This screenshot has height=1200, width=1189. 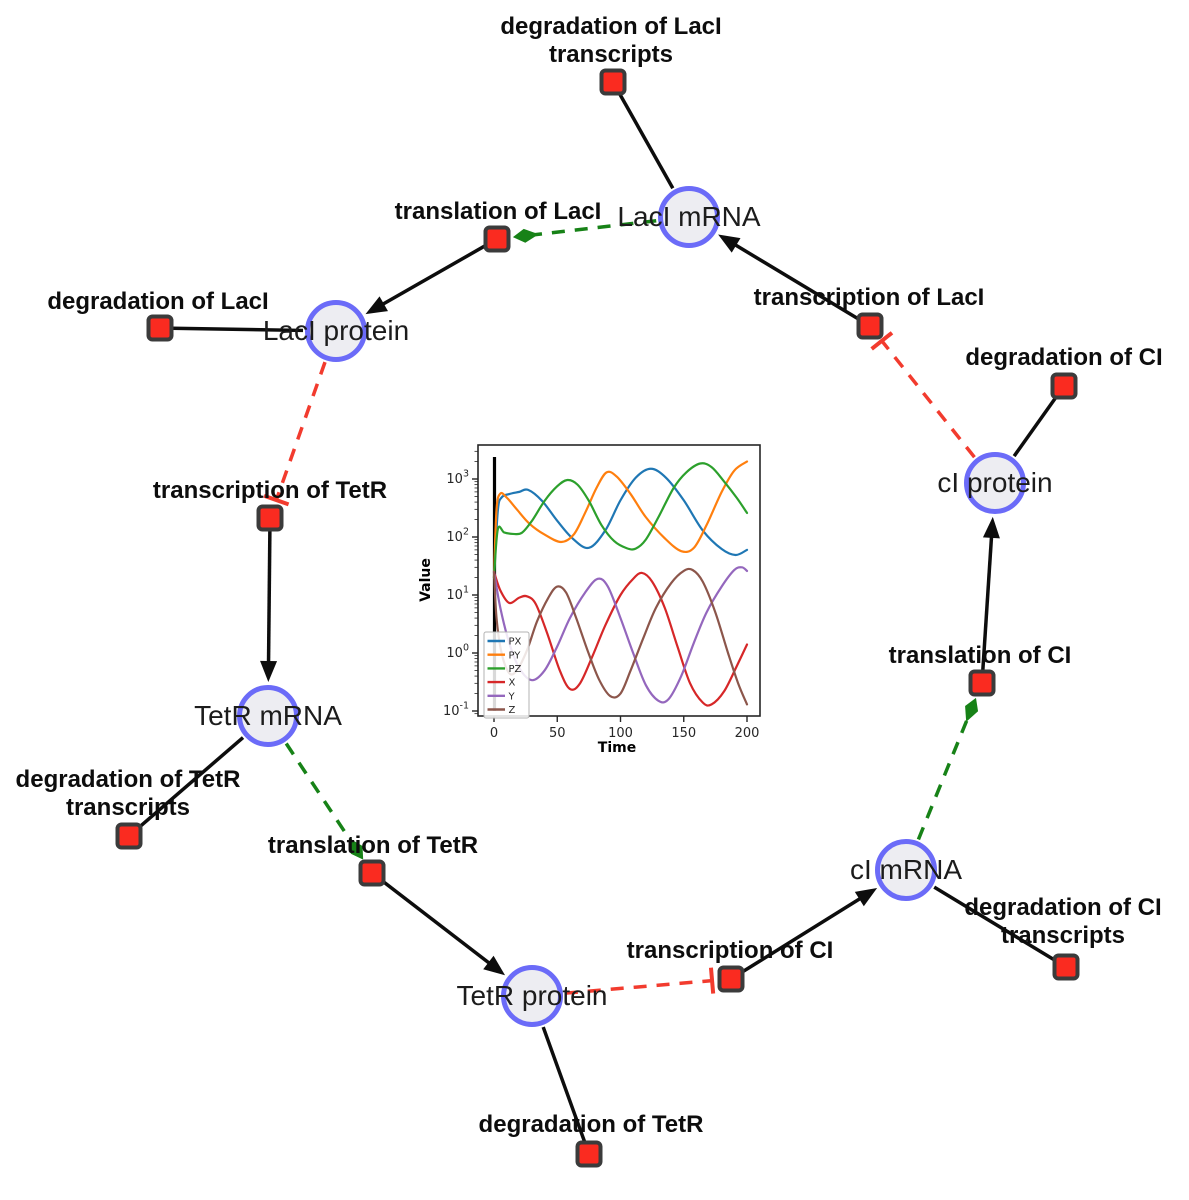 I want to click on edge-laci-mrna--degradation-laci-transcripts, so click(x=646, y=140).